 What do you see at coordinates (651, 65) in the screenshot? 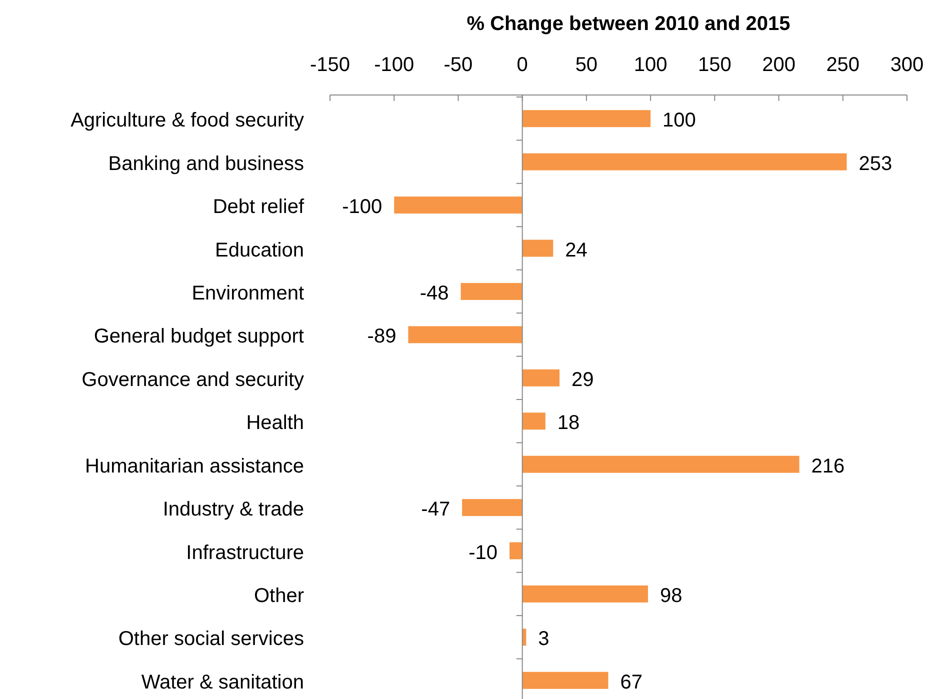
I see `x-tick-label: 100` at bounding box center [651, 65].